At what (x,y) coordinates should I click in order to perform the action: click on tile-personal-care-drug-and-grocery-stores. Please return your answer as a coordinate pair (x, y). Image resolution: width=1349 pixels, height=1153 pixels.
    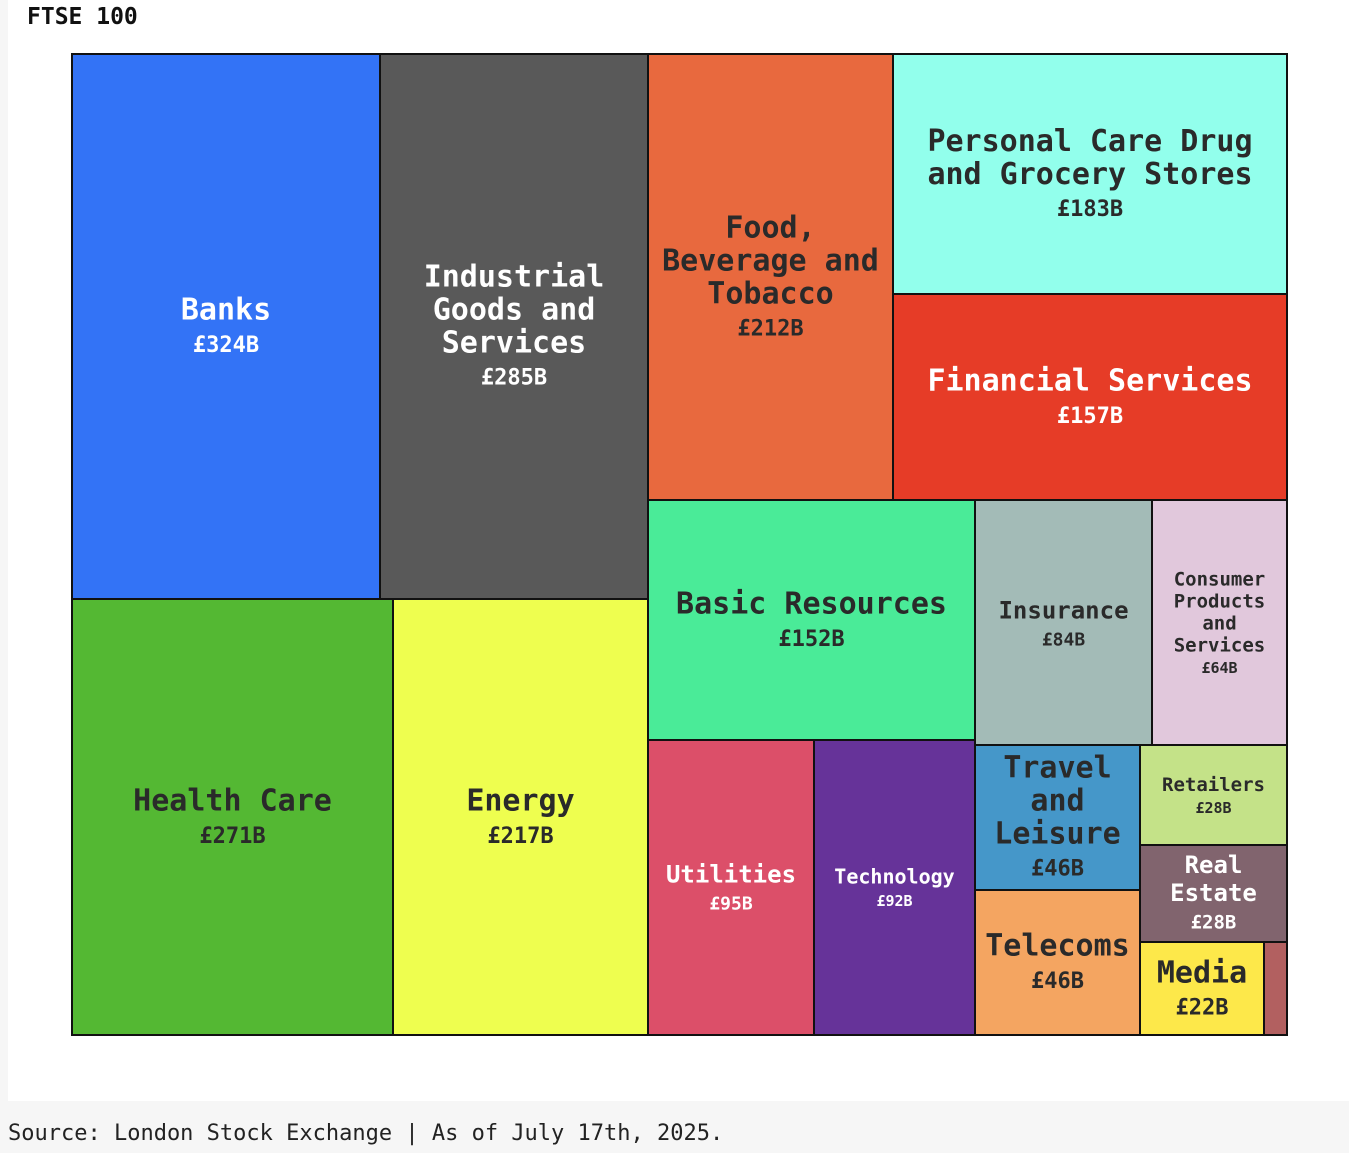
    Looking at the image, I should click on (1090, 174).